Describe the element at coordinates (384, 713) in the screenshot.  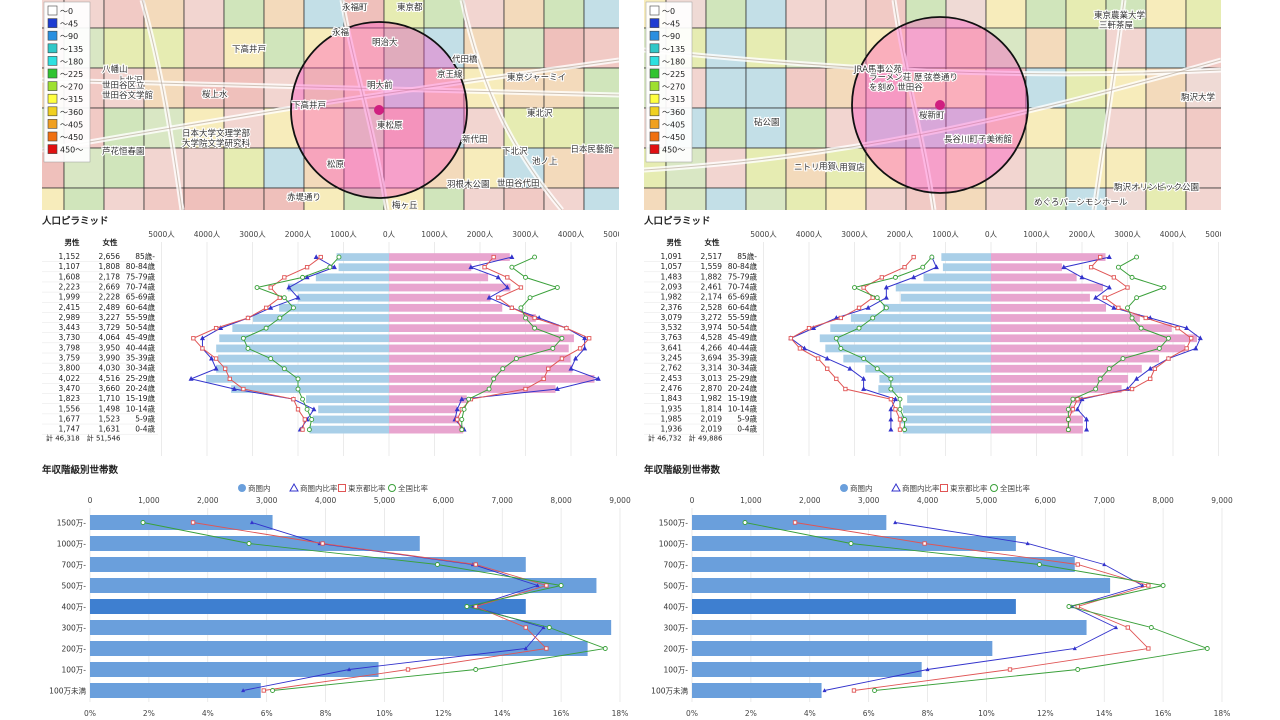
I see `left-income-pct-tick: 10%` at that location.